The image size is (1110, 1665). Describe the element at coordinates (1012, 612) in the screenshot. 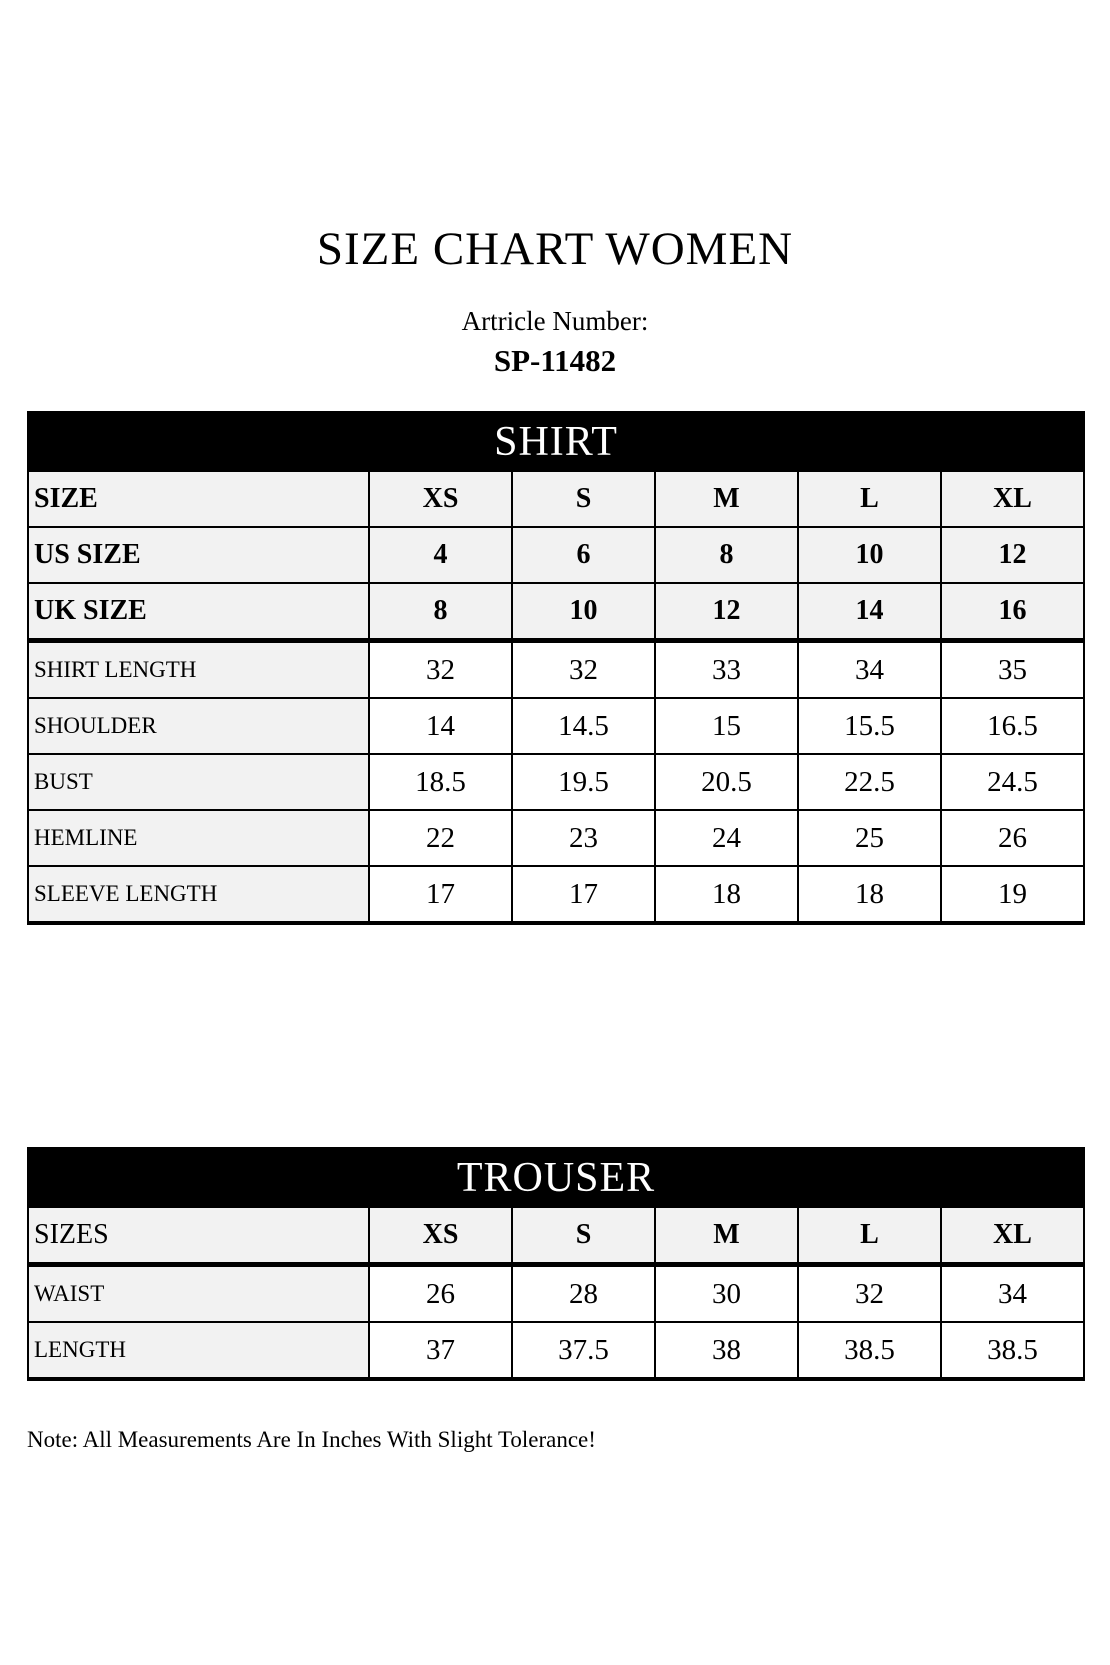

I see `value-cell: 16` at that location.